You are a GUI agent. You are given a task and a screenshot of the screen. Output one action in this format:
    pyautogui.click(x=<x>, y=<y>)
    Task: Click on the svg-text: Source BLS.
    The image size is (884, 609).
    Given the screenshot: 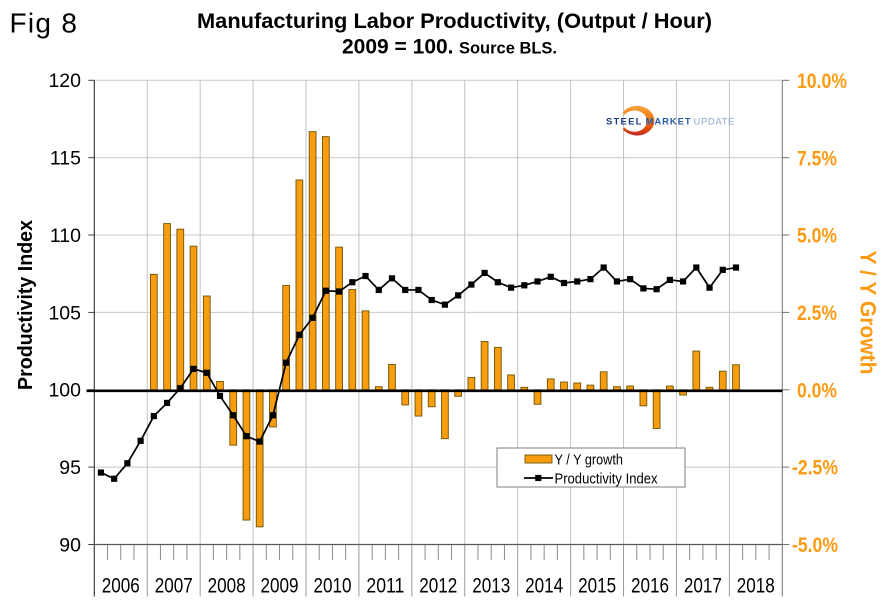 What is the action you would take?
    pyautogui.click(x=508, y=49)
    